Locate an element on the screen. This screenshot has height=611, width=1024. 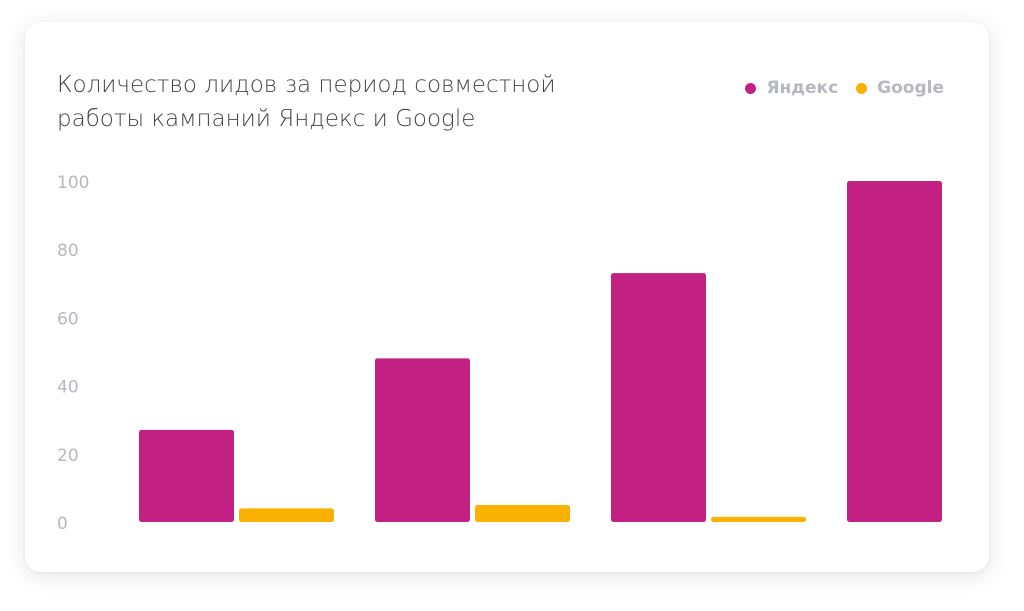
y-tick-label-40: 40 is located at coordinates (68, 388).